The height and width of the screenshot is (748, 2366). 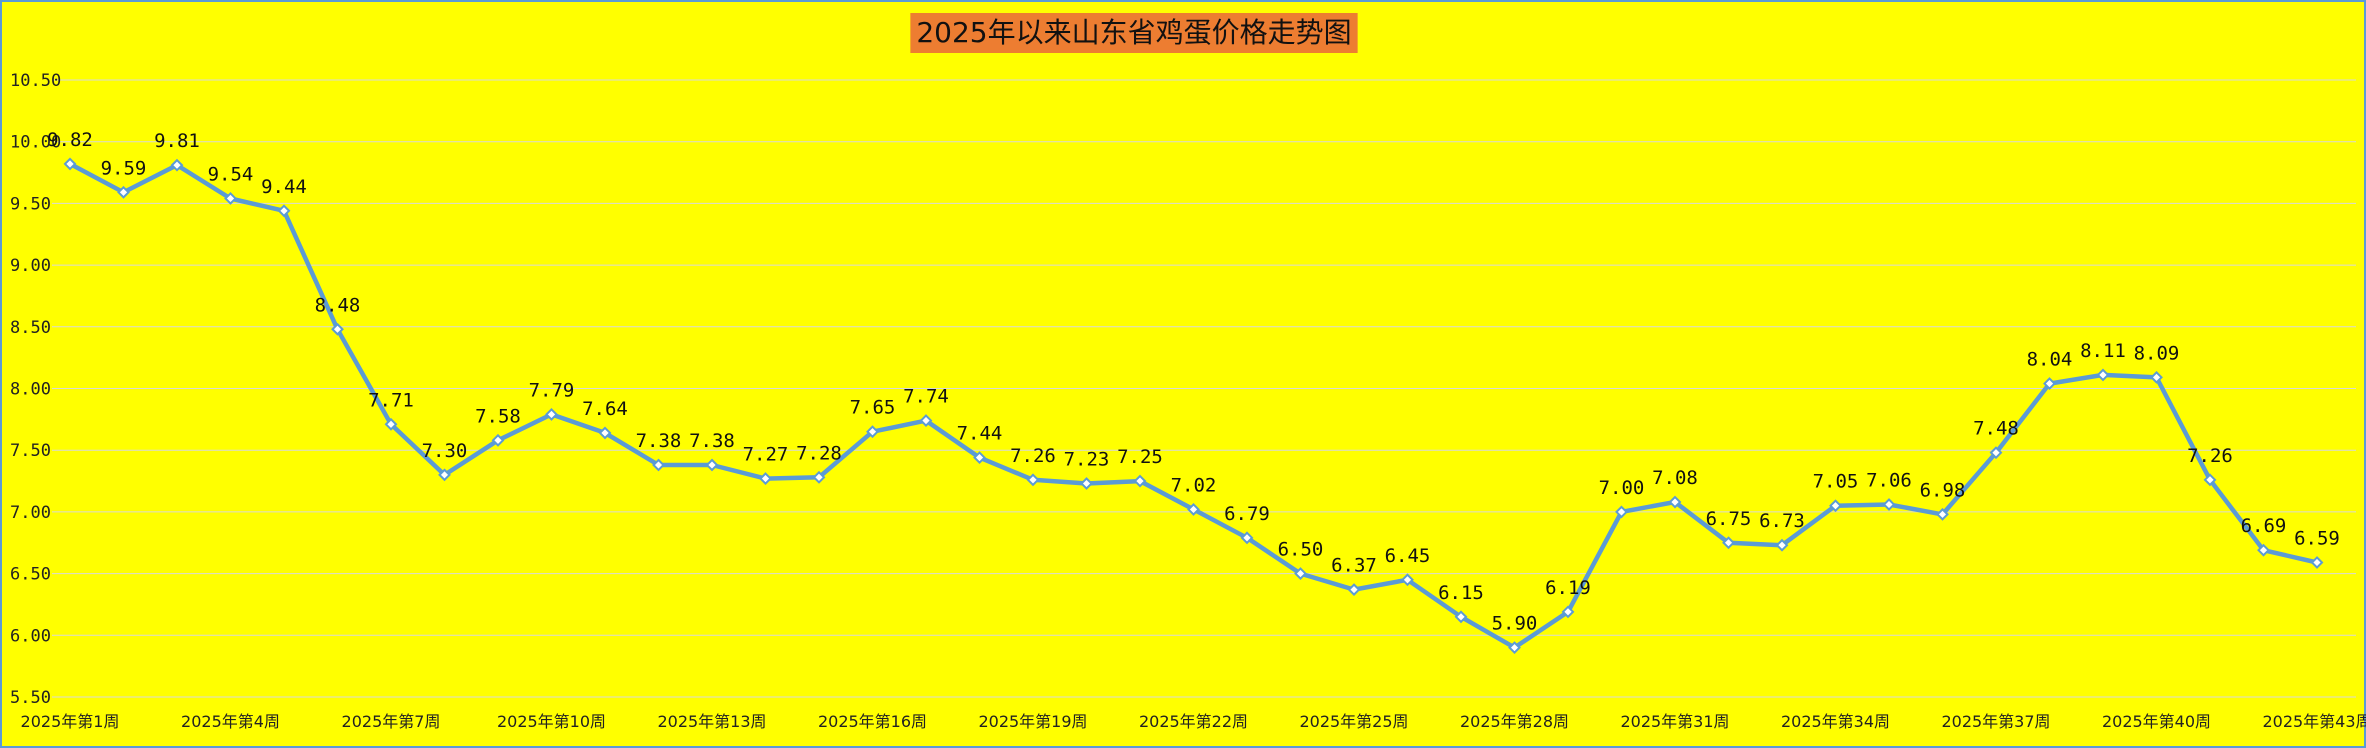 I want to click on data-label: 7.26, so click(x=2210, y=456).